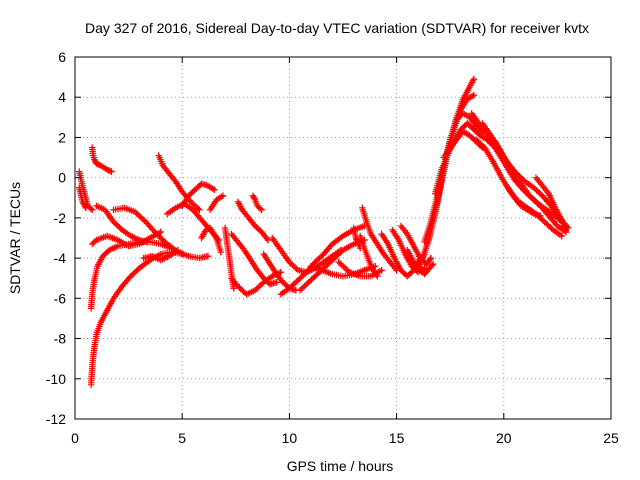  What do you see at coordinates (397, 438) in the screenshot?
I see `x-tick-label: 15` at bounding box center [397, 438].